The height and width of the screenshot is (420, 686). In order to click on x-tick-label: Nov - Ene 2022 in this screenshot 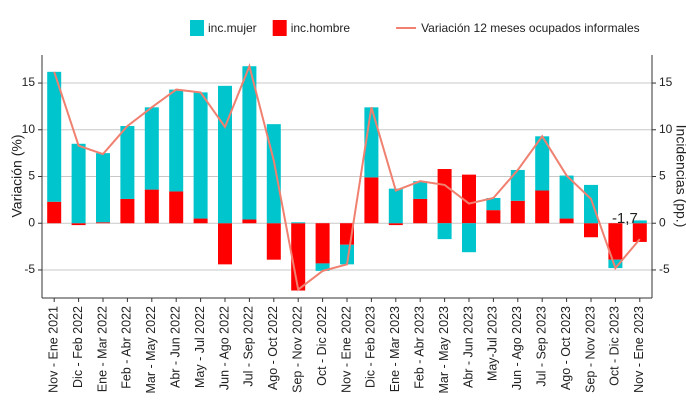, I will do `click(346, 349)`.